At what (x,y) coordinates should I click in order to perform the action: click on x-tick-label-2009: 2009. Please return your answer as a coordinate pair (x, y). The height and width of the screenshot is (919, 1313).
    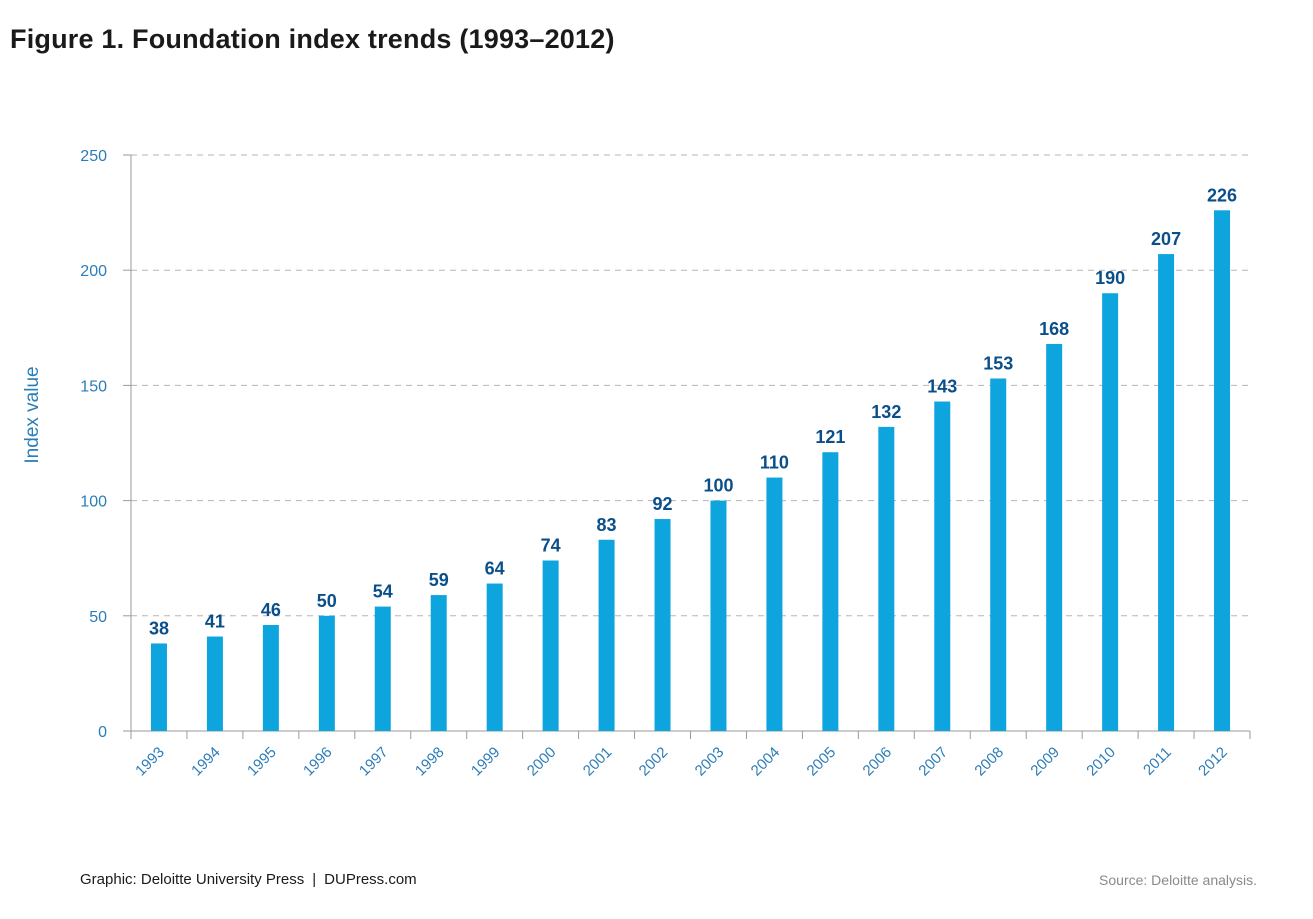
    Looking at the image, I should click on (1045, 762).